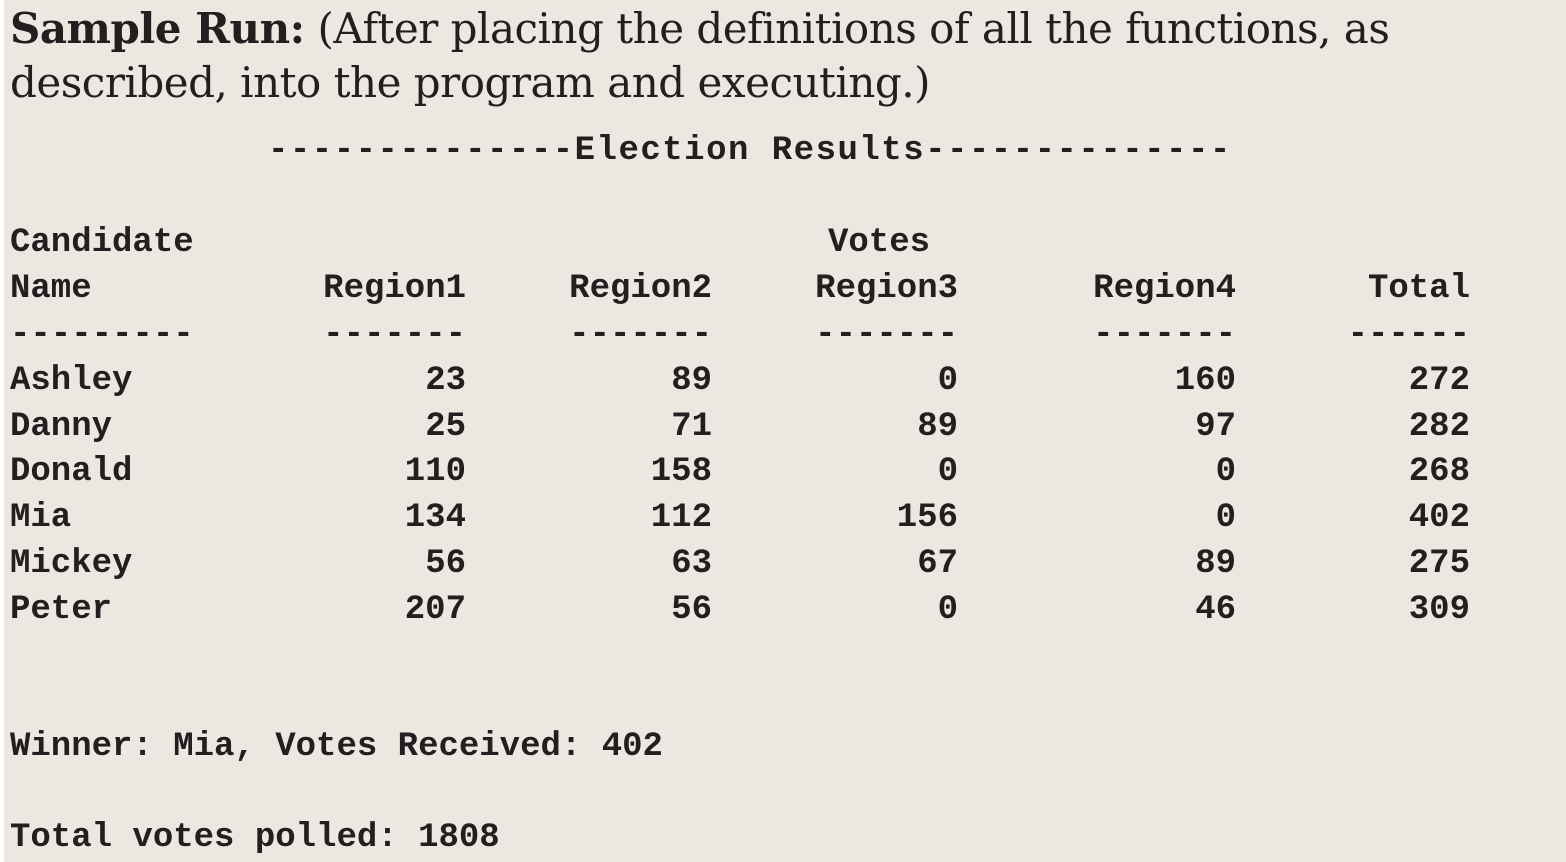  What do you see at coordinates (1205, 381) in the screenshot?
I see `row-ashley-region4: 160` at bounding box center [1205, 381].